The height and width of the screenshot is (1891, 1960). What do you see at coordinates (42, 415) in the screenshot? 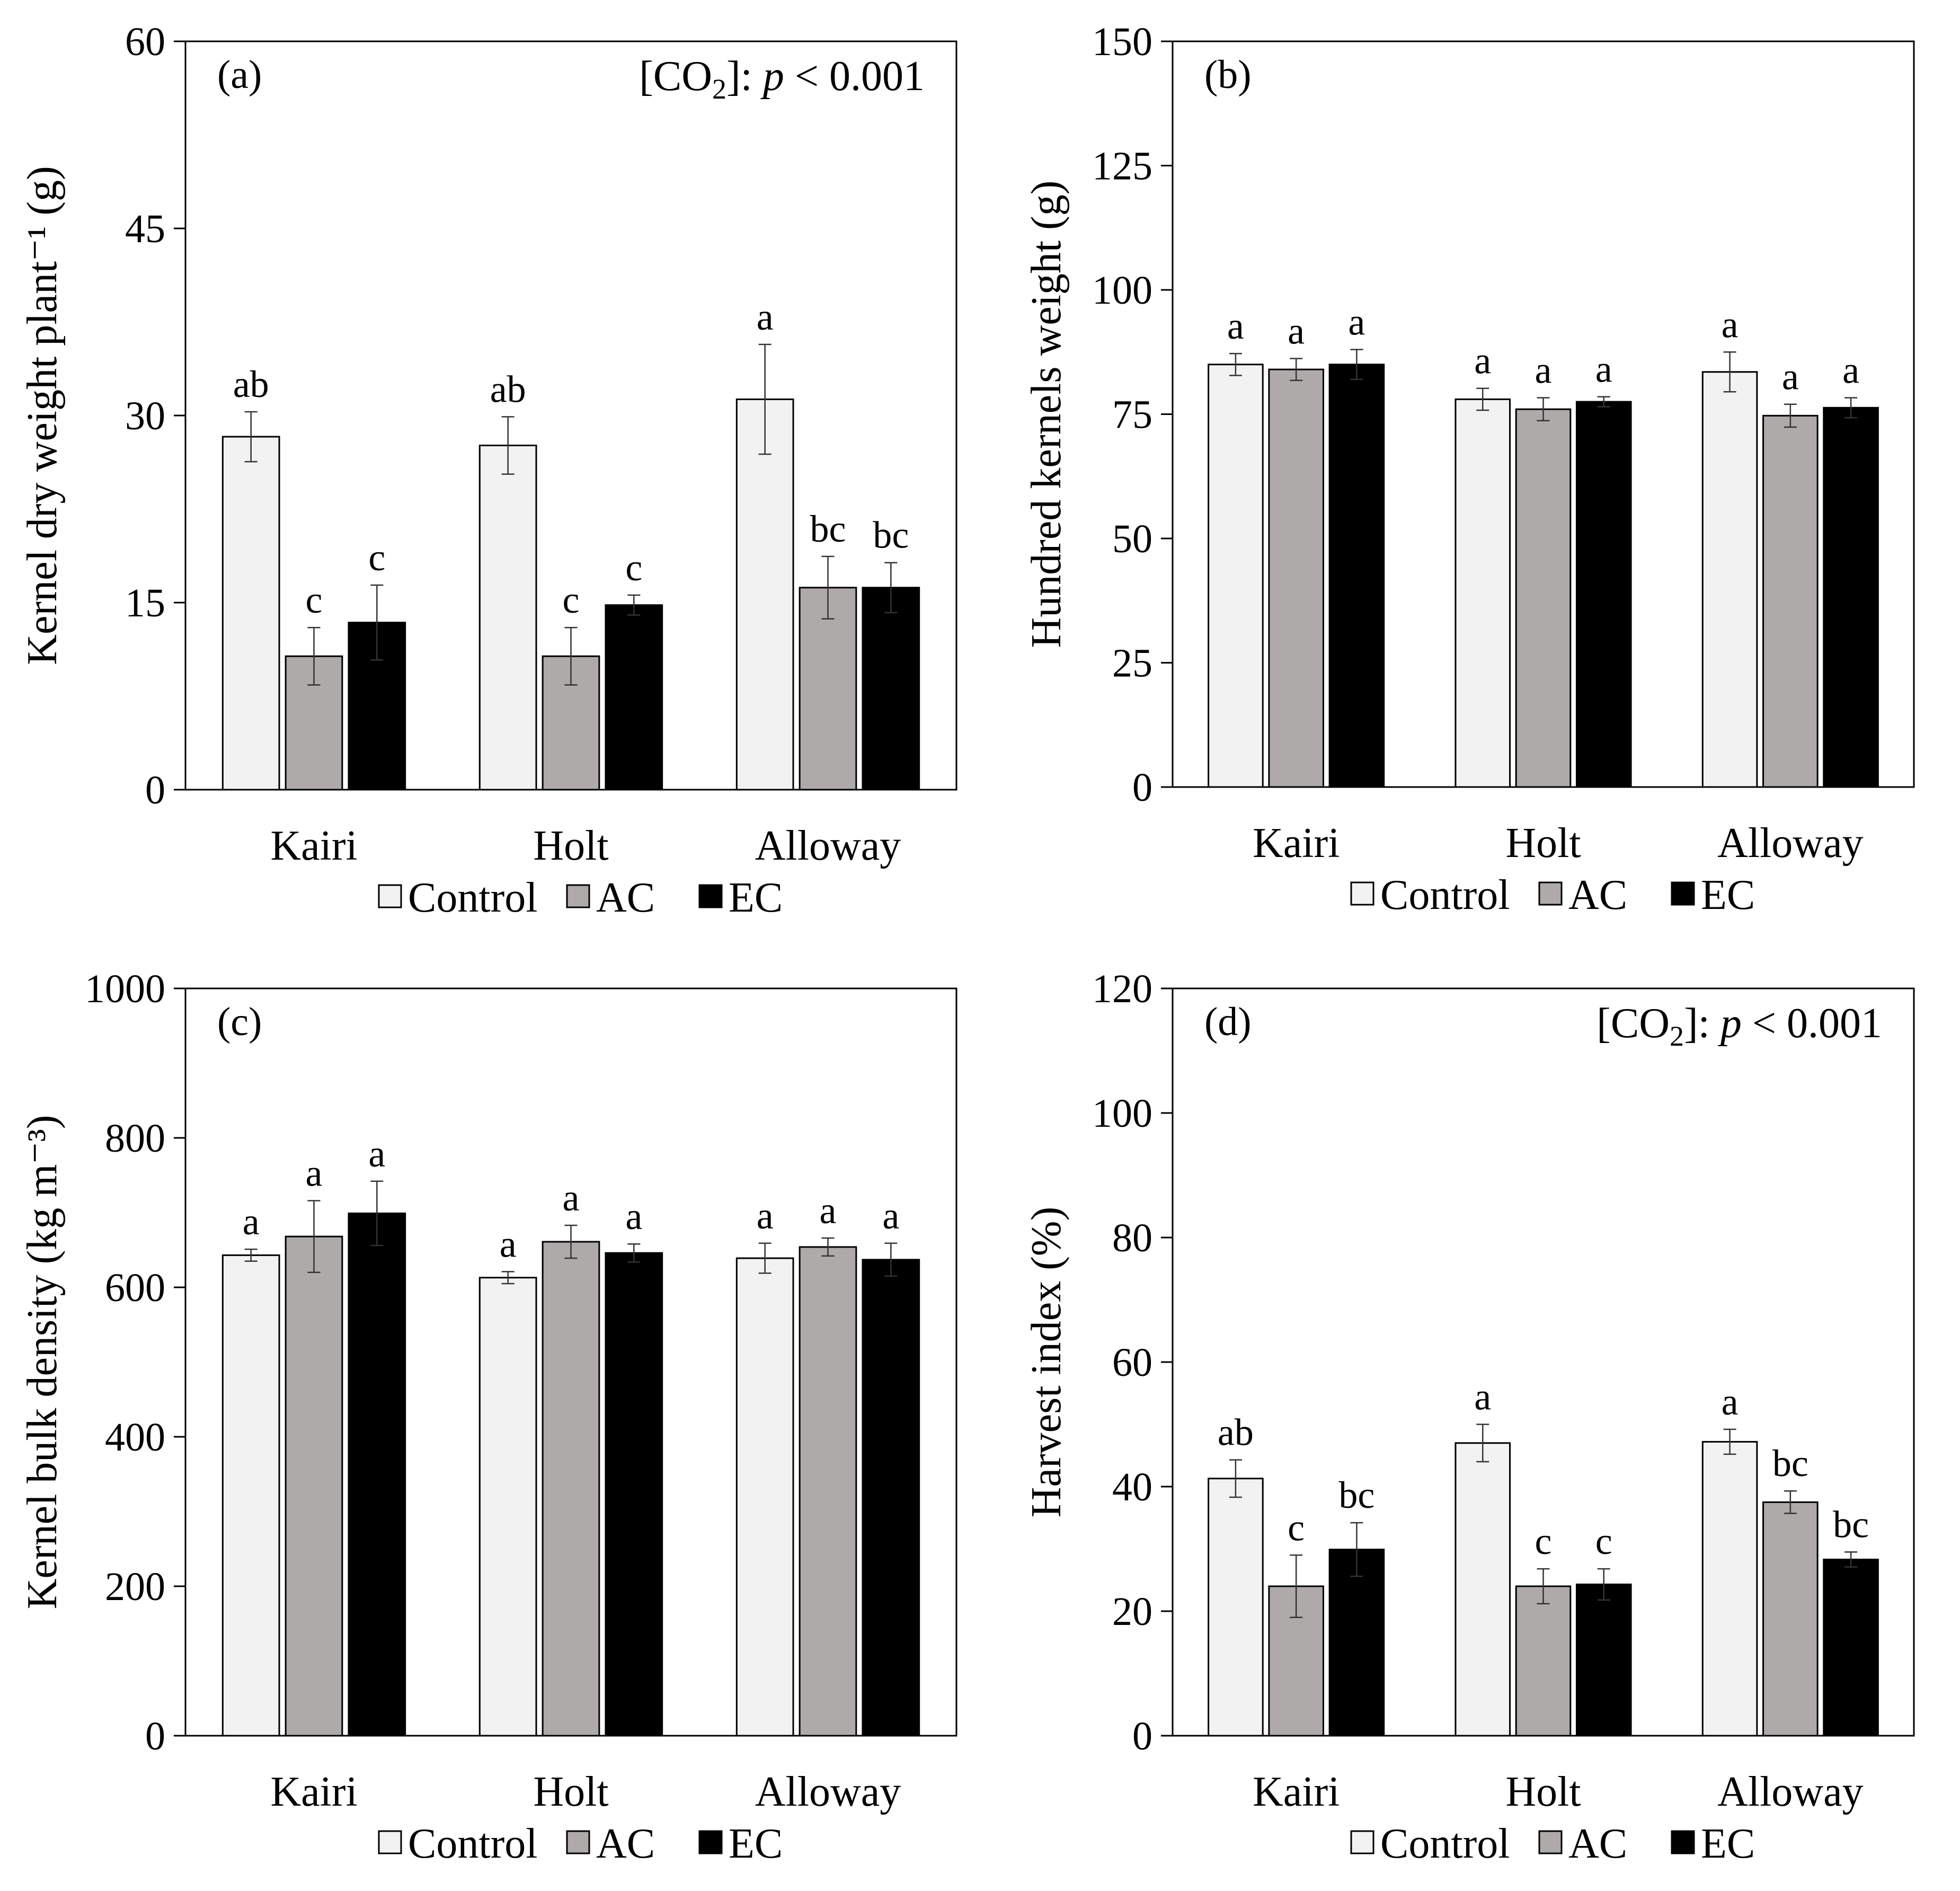
I see `y-axis-label: Kernel dry weight plant⁻¹ (g)` at bounding box center [42, 415].